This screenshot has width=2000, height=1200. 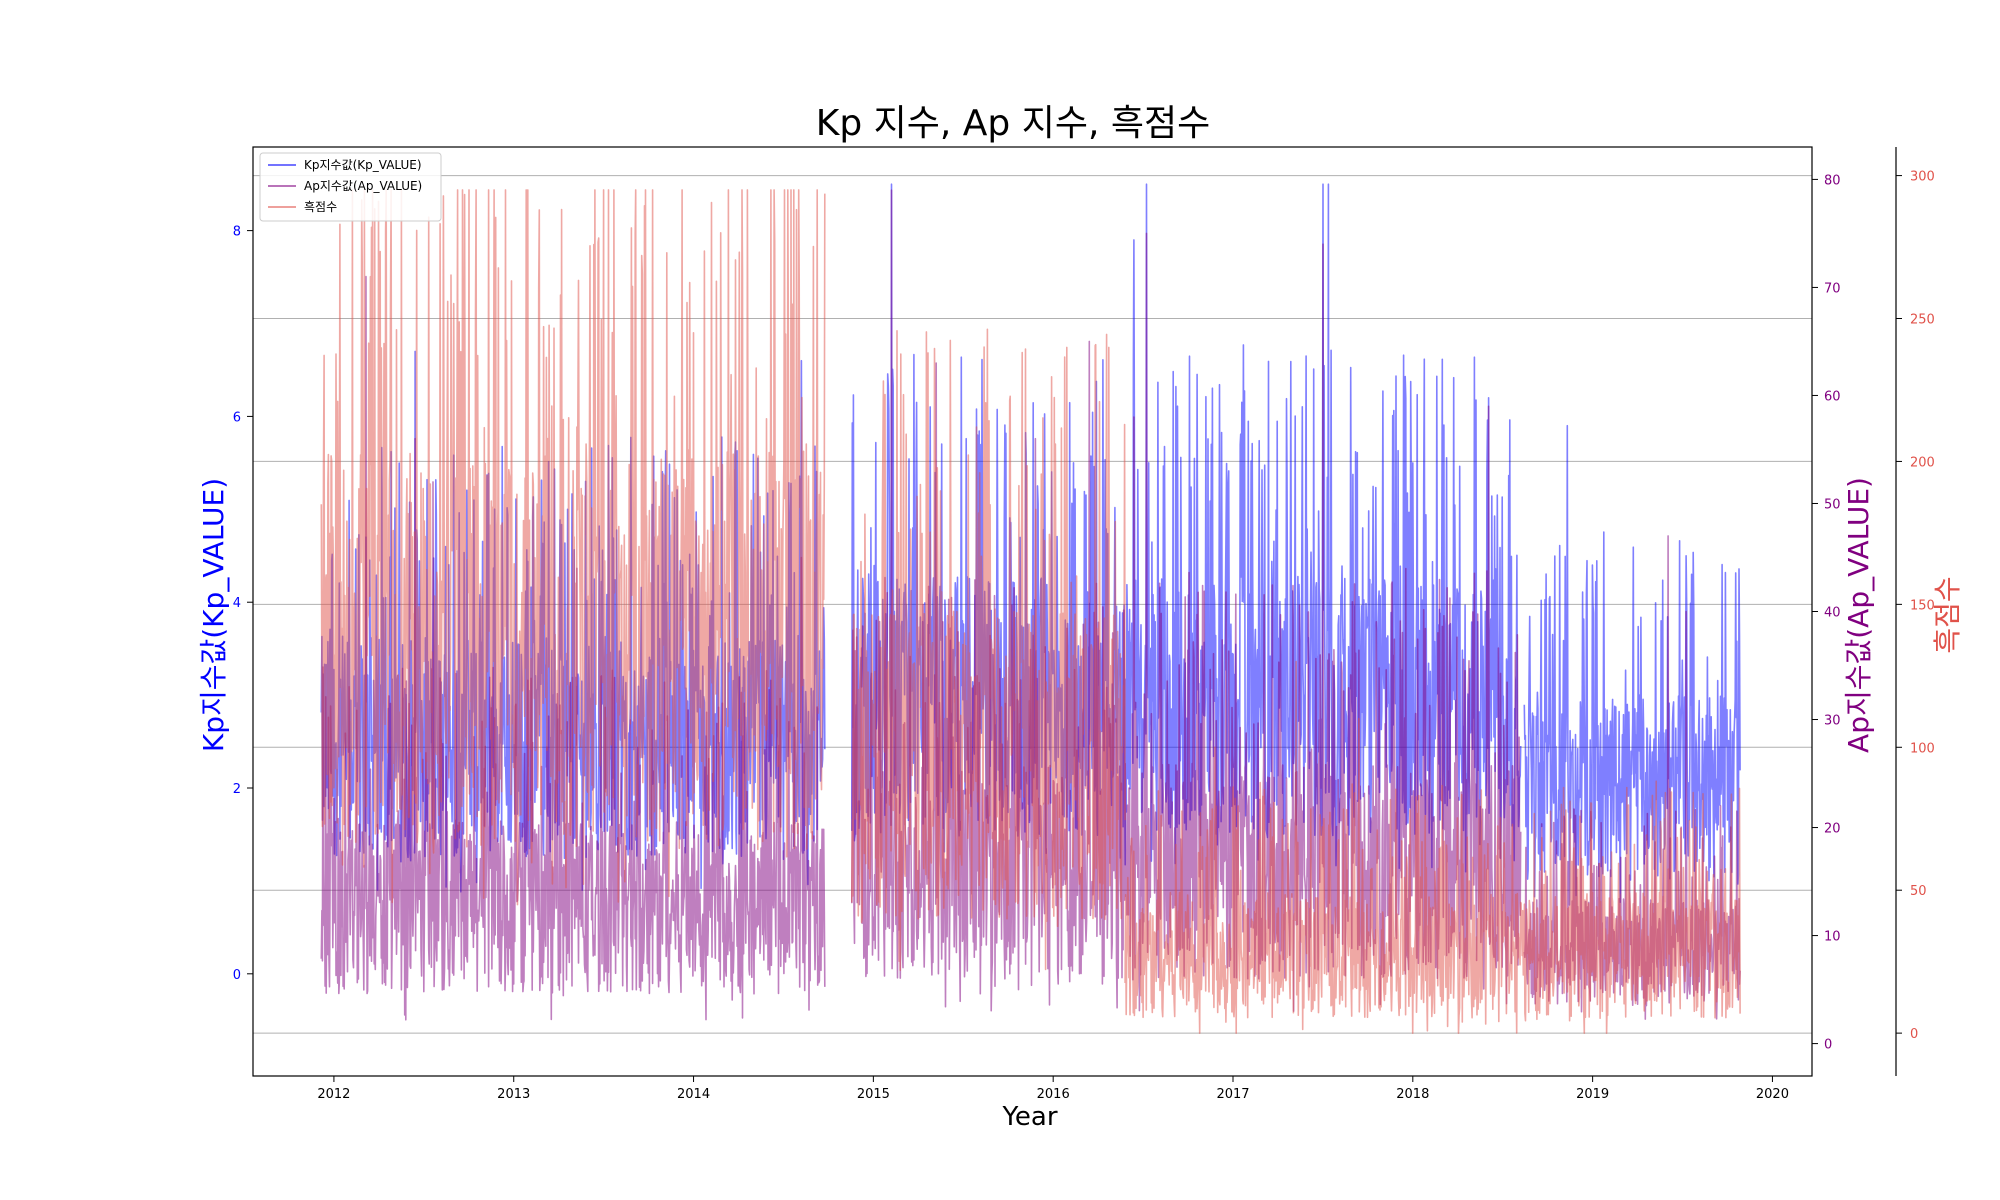 What do you see at coordinates (237, 789) in the screenshot?
I see `kp-tick-label-1: 2` at bounding box center [237, 789].